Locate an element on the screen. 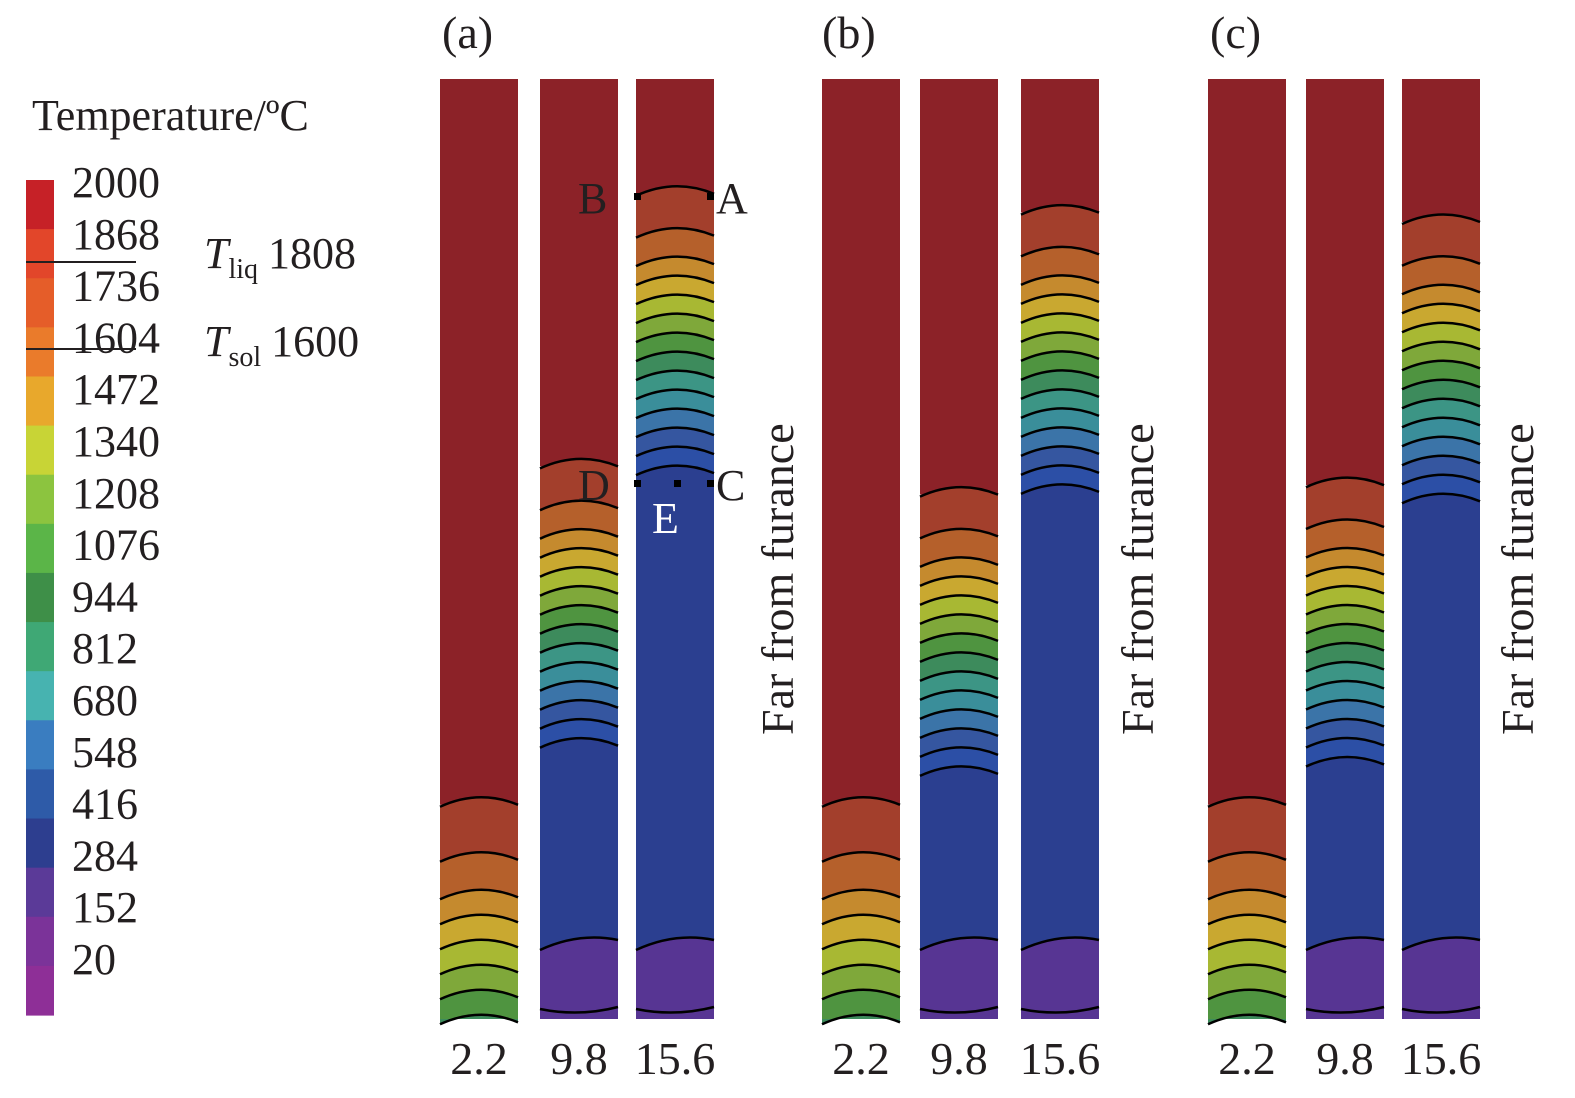  side-label: Far from furance is located at coordinates (1137, 579).